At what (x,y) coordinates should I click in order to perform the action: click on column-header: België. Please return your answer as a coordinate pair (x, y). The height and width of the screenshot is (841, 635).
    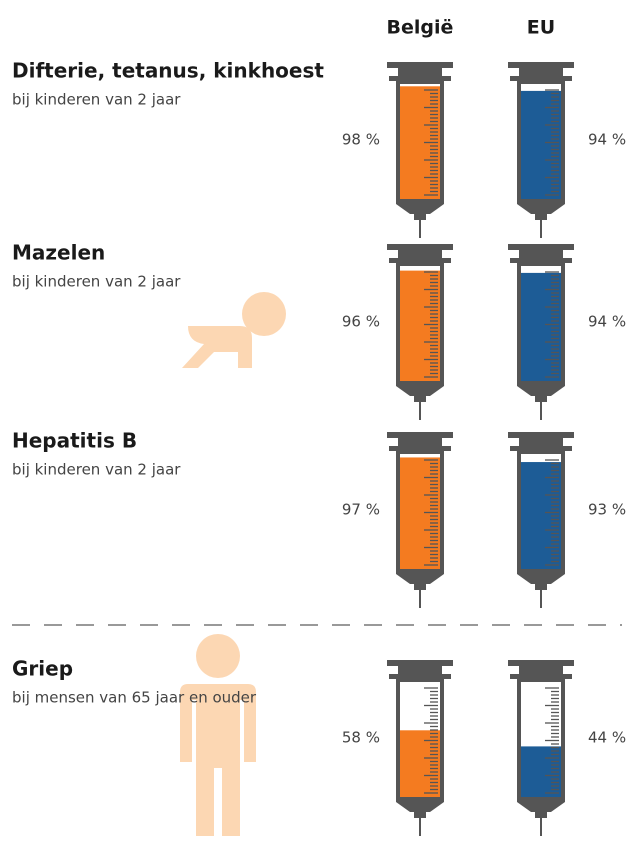
    Looking at the image, I should click on (420, 28).